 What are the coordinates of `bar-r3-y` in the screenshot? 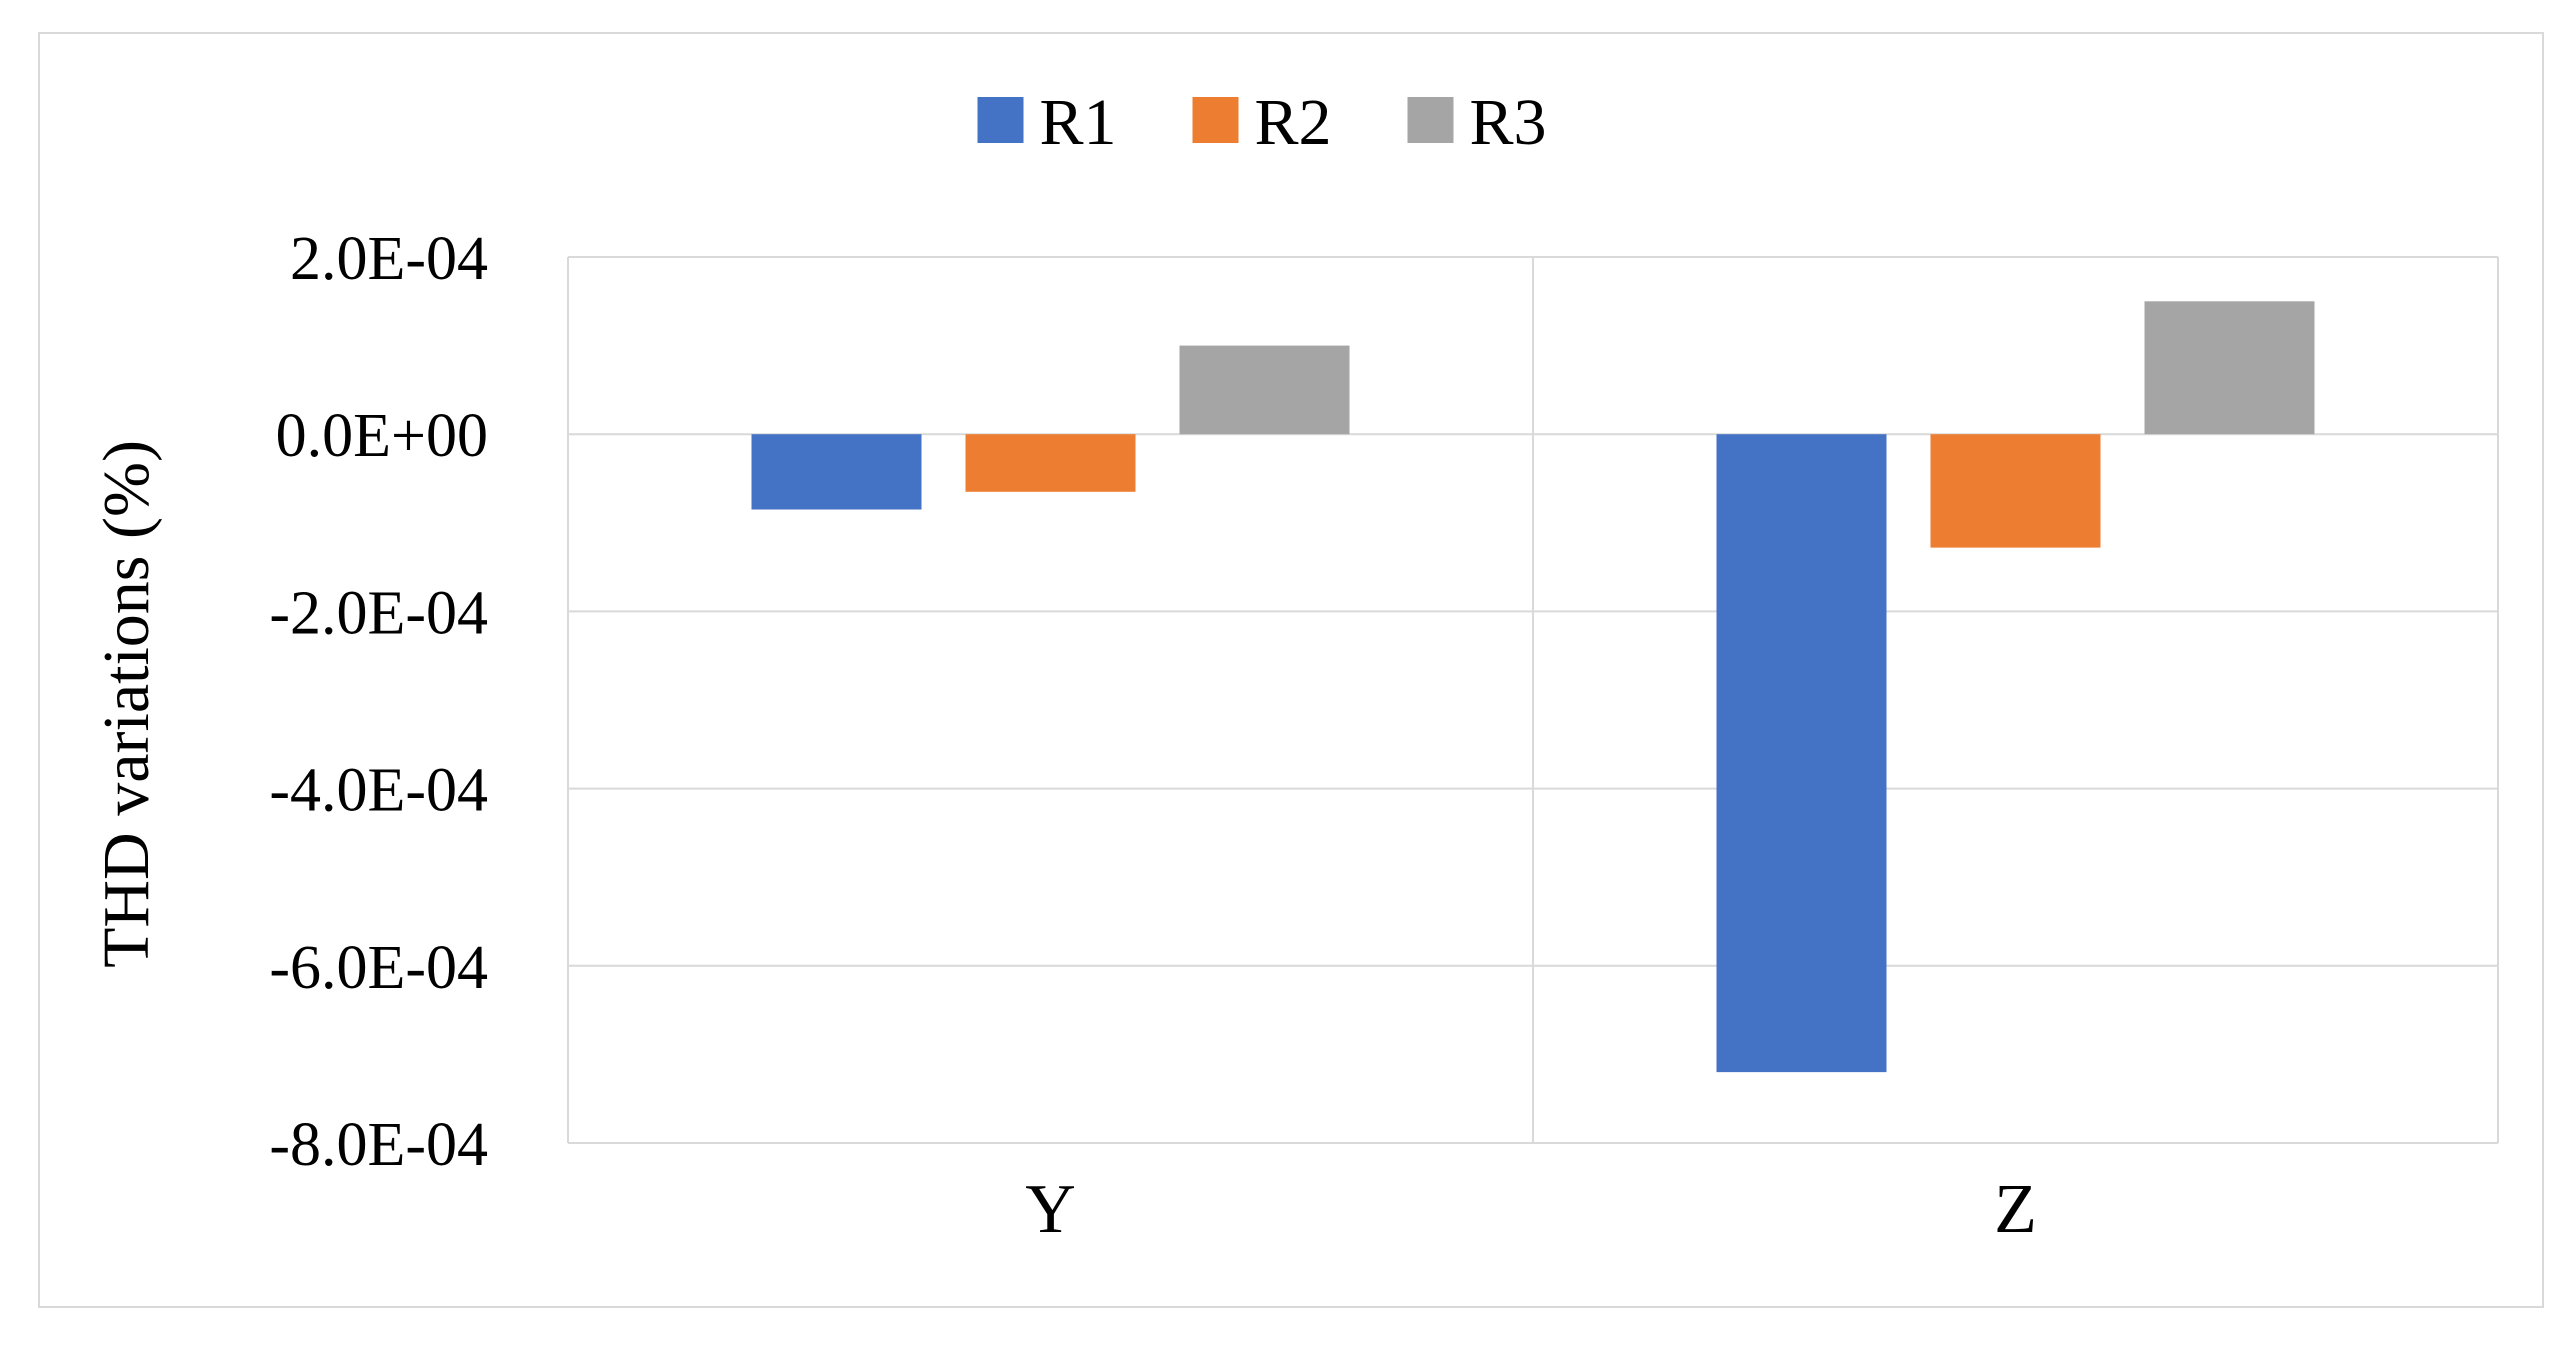 It's located at (1264, 390).